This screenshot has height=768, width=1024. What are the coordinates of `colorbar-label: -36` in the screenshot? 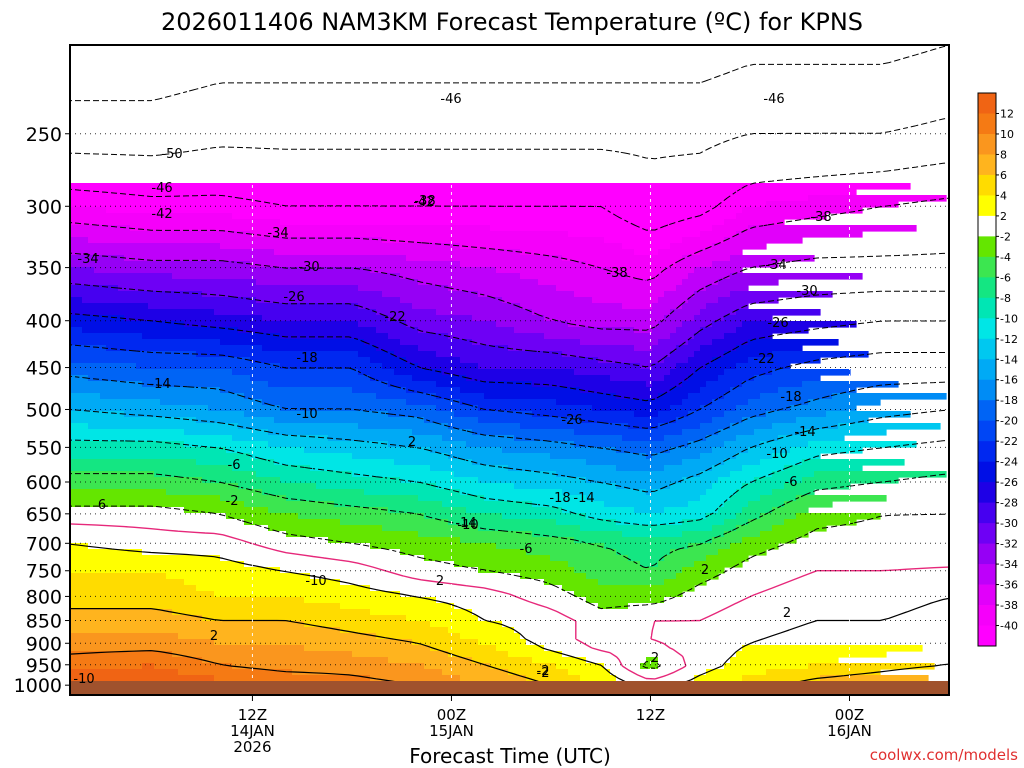 It's located at (1009, 585).